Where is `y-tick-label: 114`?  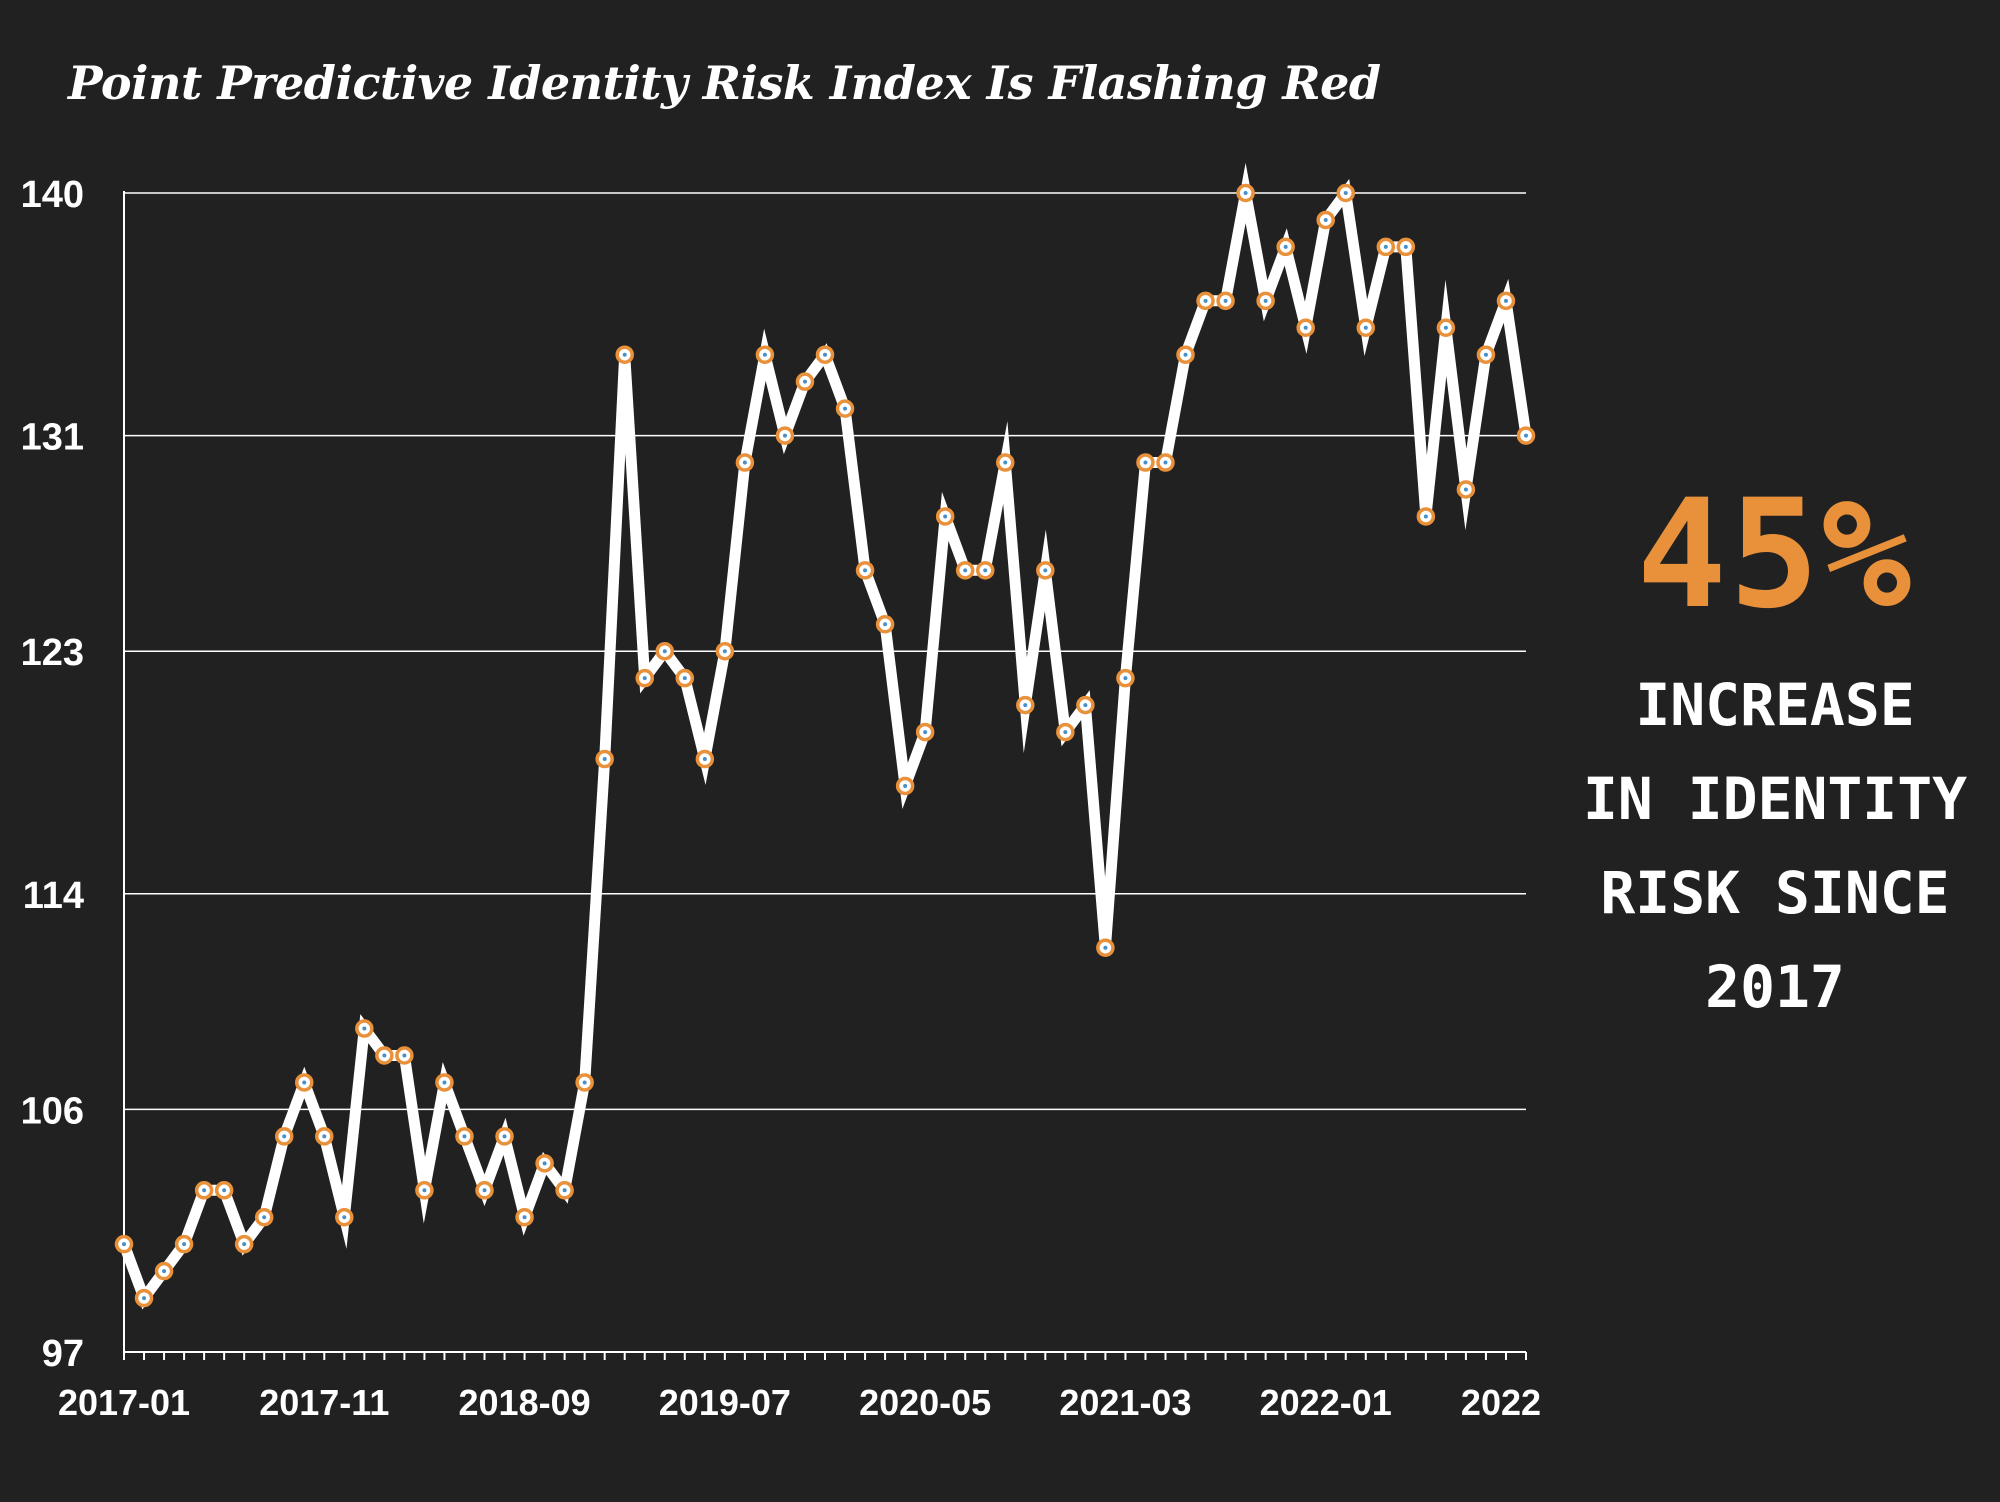
y-tick-label: 114 is located at coordinates (53, 896).